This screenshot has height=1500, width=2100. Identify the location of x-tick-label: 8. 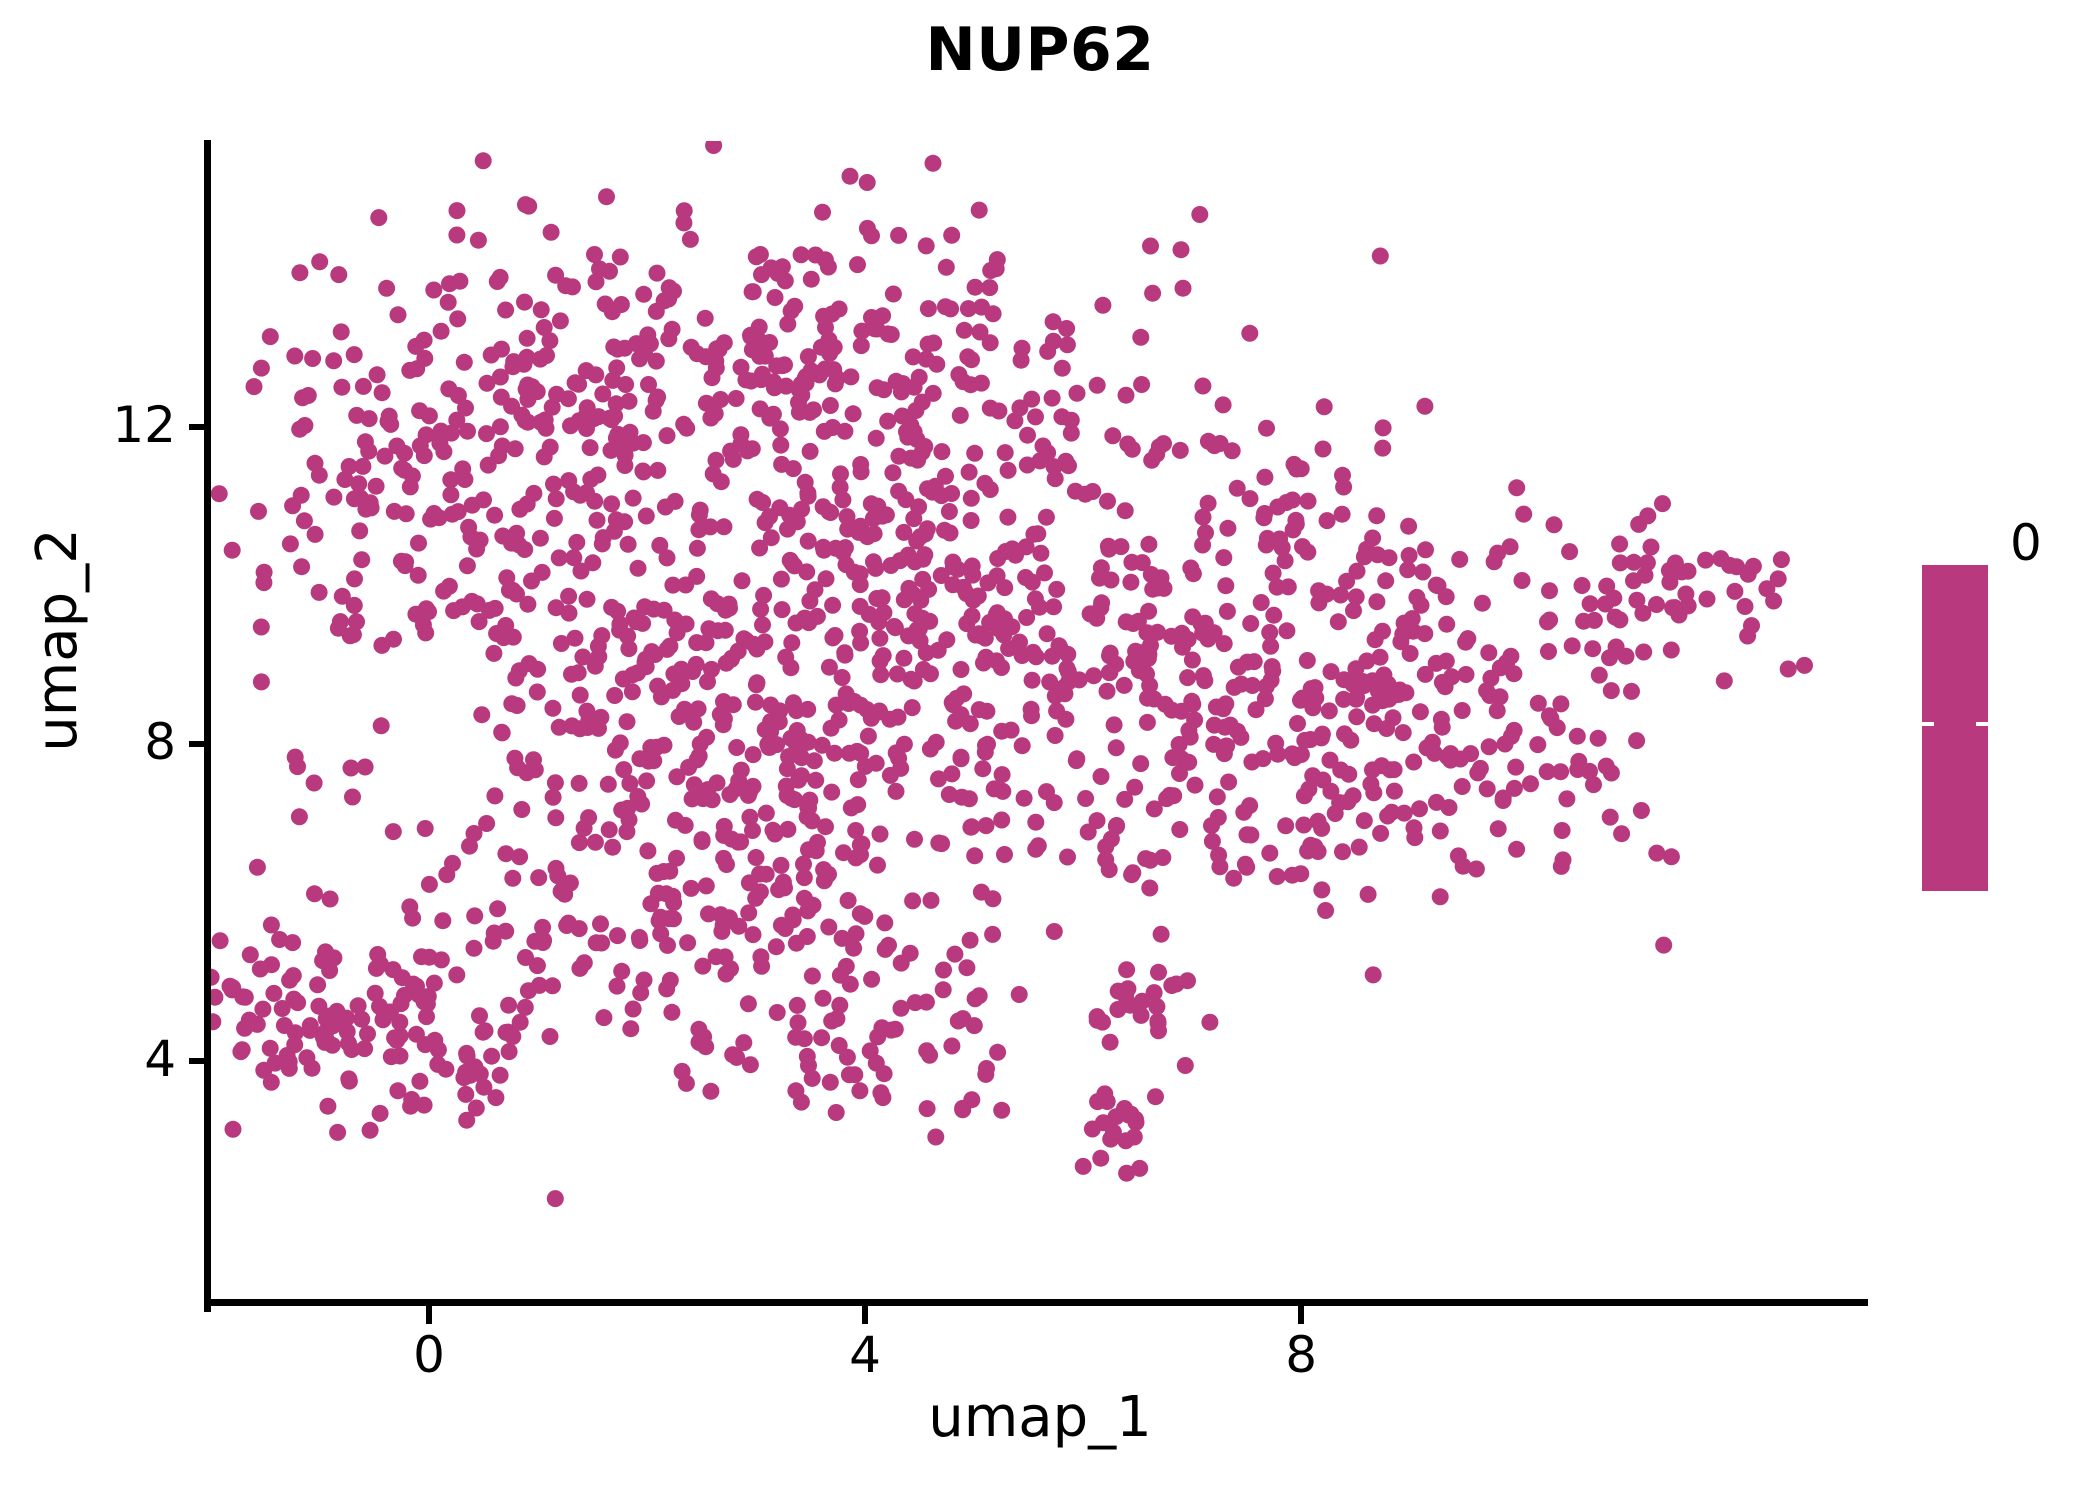
(1301, 1355).